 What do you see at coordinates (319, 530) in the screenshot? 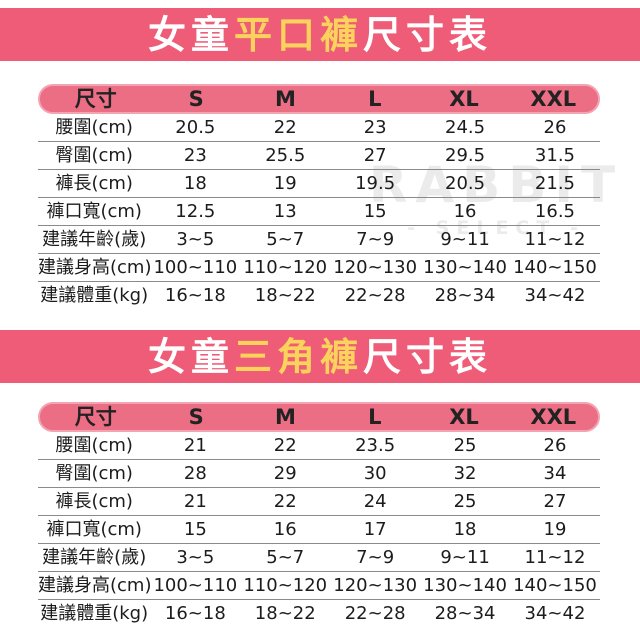
I see `table-row: 褲口寬(cm) 15 16 17 18 19` at bounding box center [319, 530].